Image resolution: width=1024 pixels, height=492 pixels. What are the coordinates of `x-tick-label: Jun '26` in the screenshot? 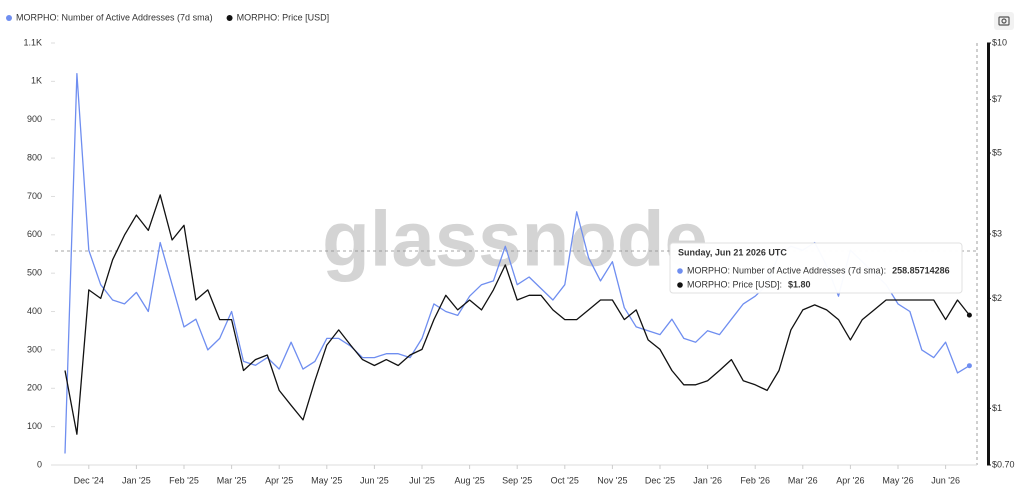 It's located at (945, 480).